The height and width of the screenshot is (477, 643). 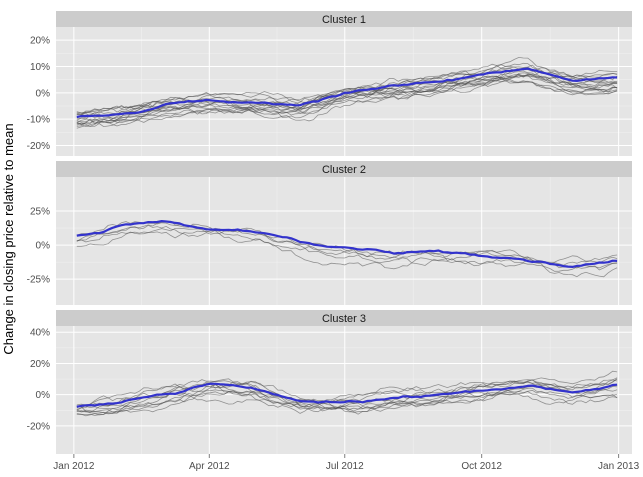 I want to click on y-tick-label: 10%, so click(x=40, y=67).